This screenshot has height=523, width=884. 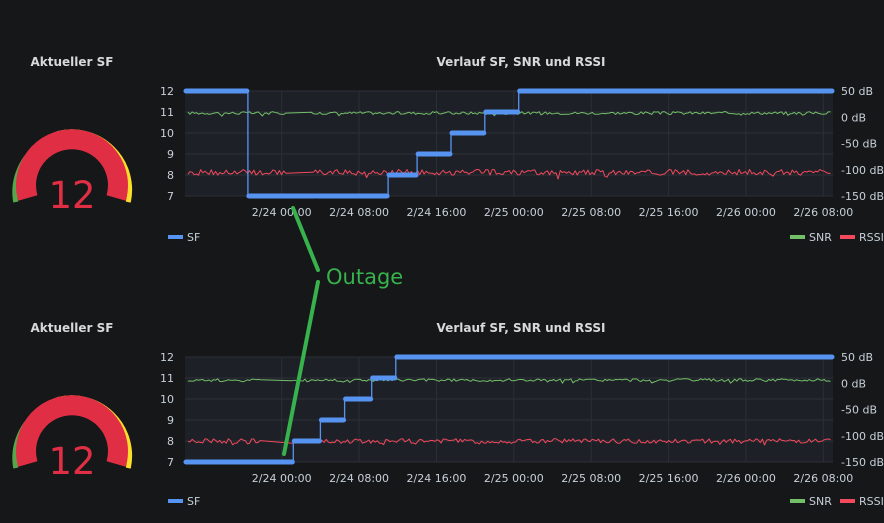 I want to click on outage-annotation: Outage, so click(x=342, y=331).